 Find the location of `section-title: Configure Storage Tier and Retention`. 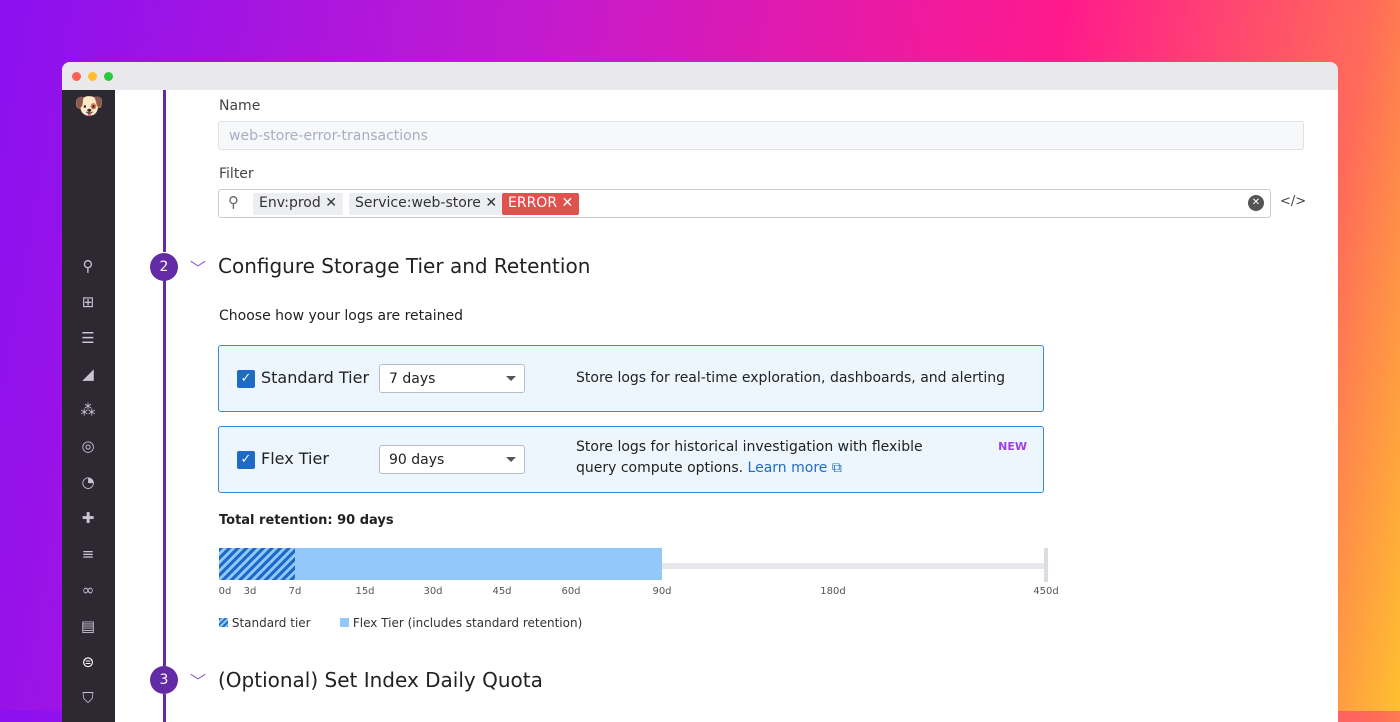

section-title: Configure Storage Tier and Retention is located at coordinates (404, 266).